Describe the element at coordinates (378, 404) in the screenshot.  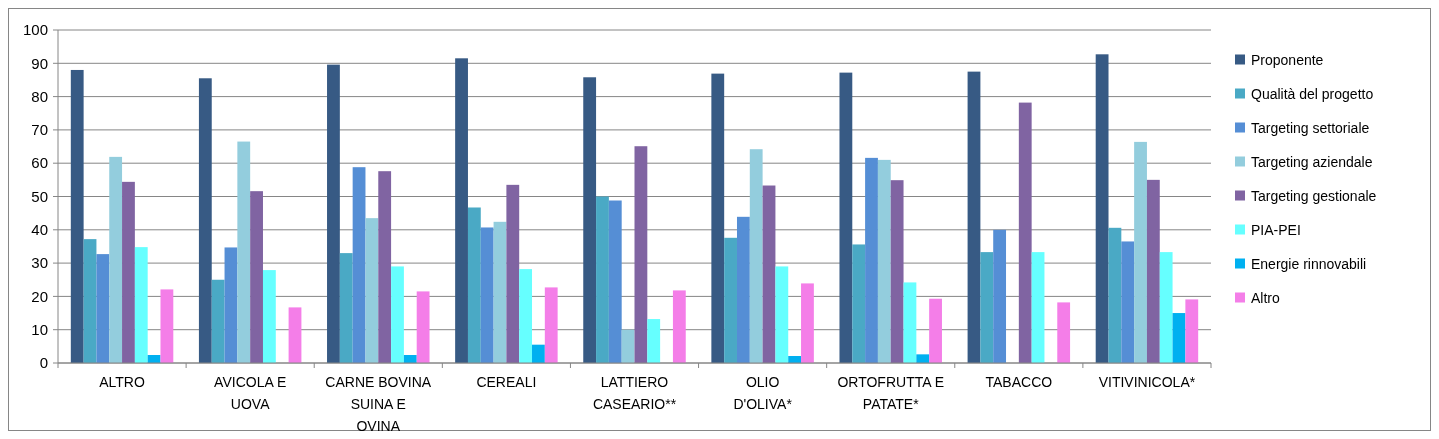
I see `x-tick-label: CARNE BOVINA SUINA E OVINA` at that location.